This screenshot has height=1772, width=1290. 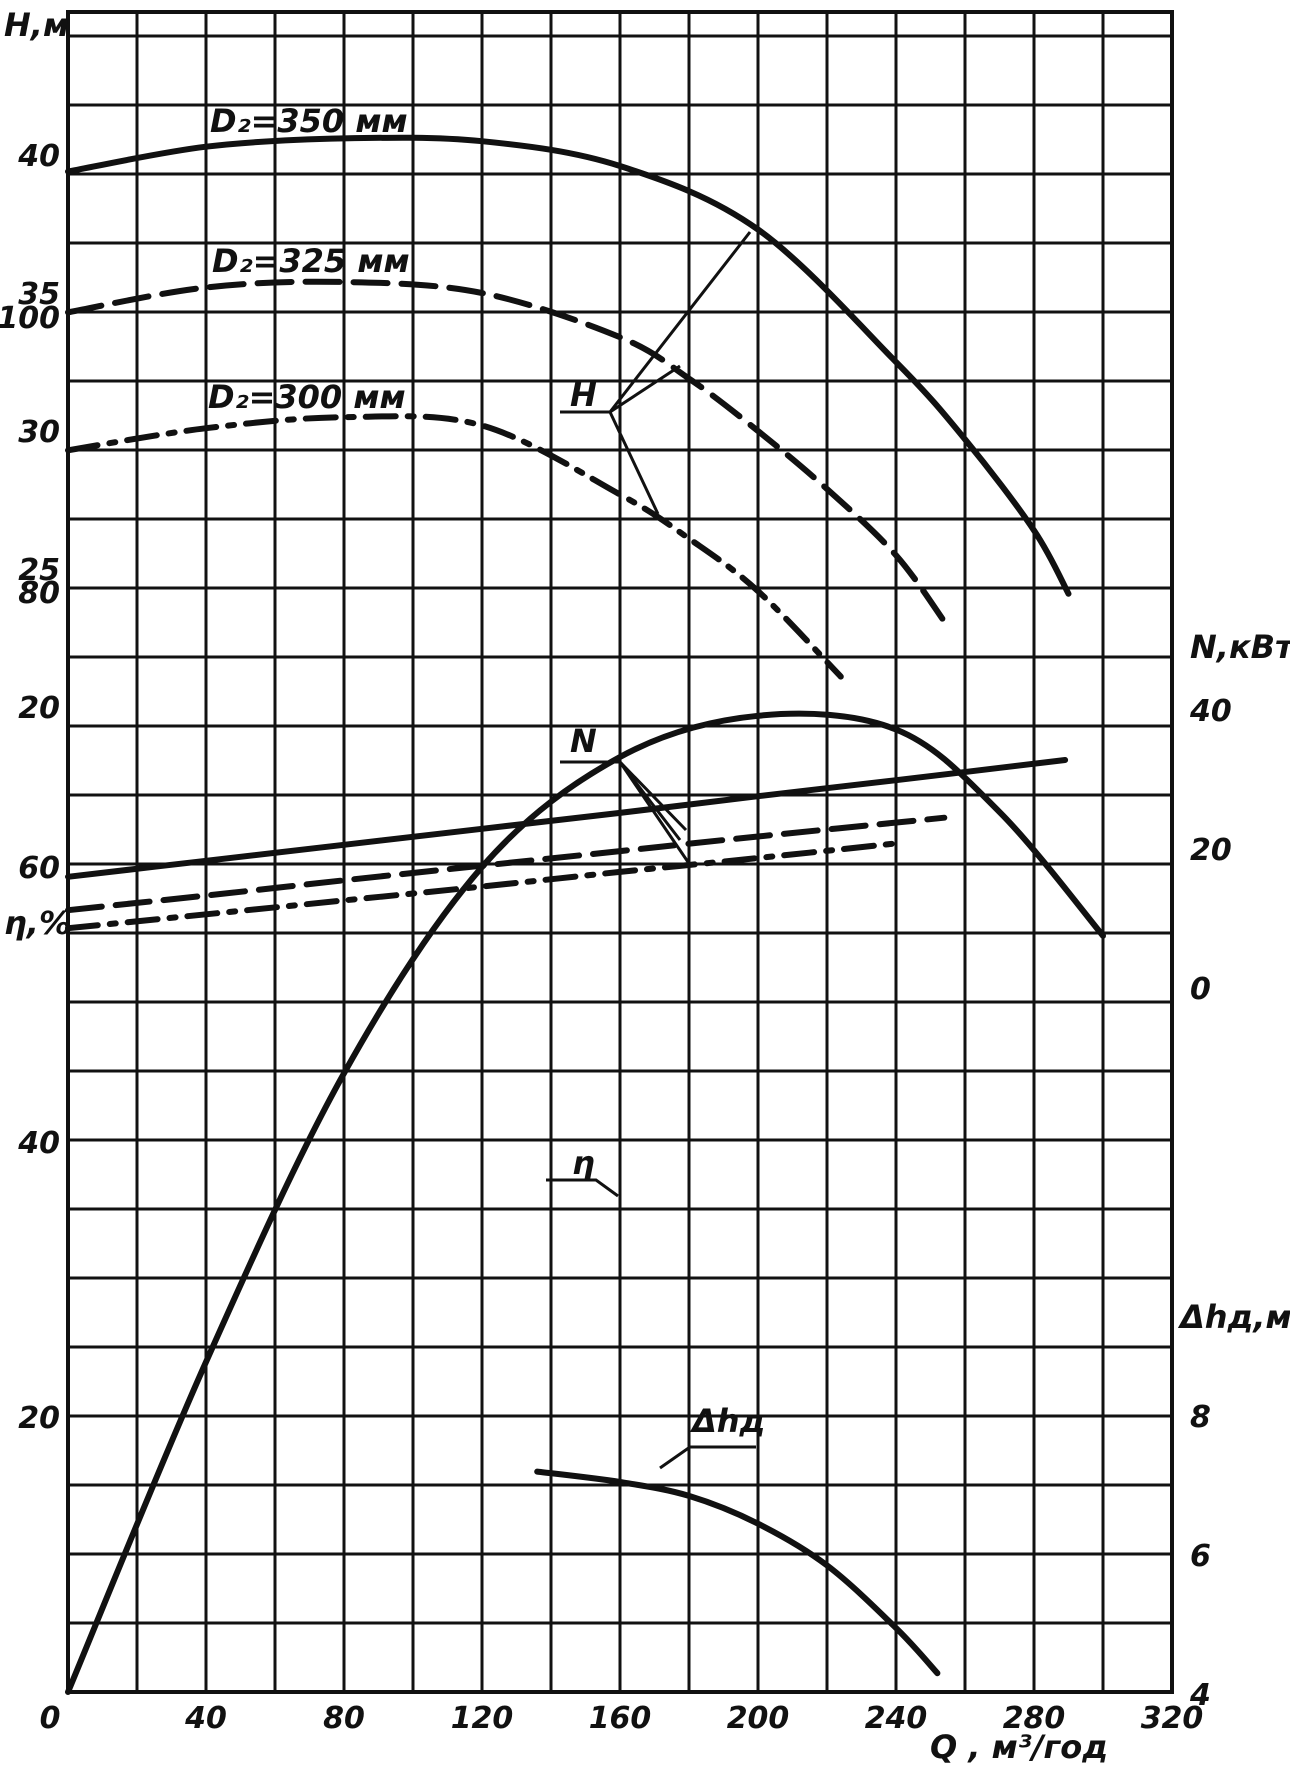 I want to click on label-npsh: Δhд, so click(x=727, y=1421).